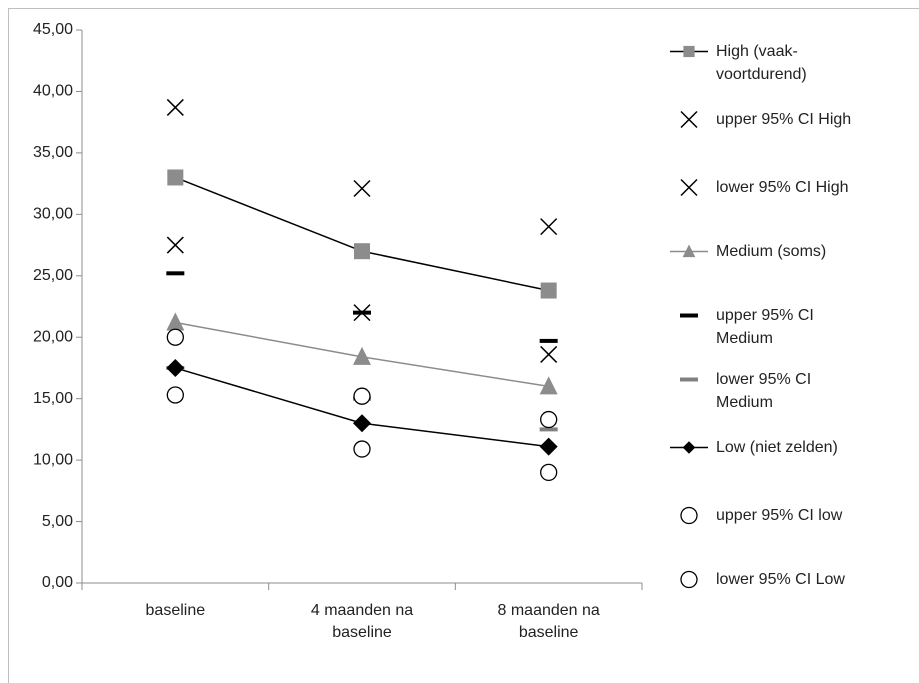  I want to click on y-tick-label: 0,00, so click(57, 582).